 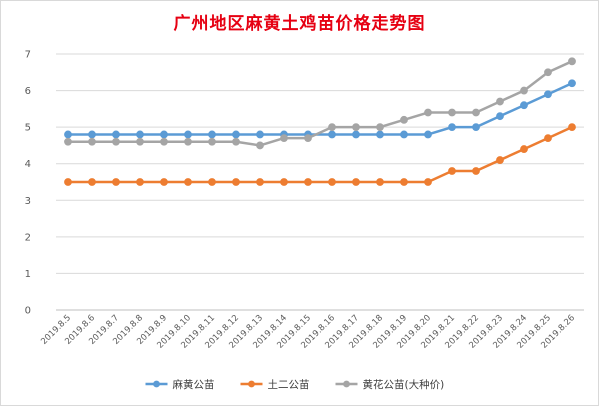 What do you see at coordinates (28, 183) in the screenshot?
I see `y-axis-ticks: 0 1 2 3 4 5 6 7` at bounding box center [28, 183].